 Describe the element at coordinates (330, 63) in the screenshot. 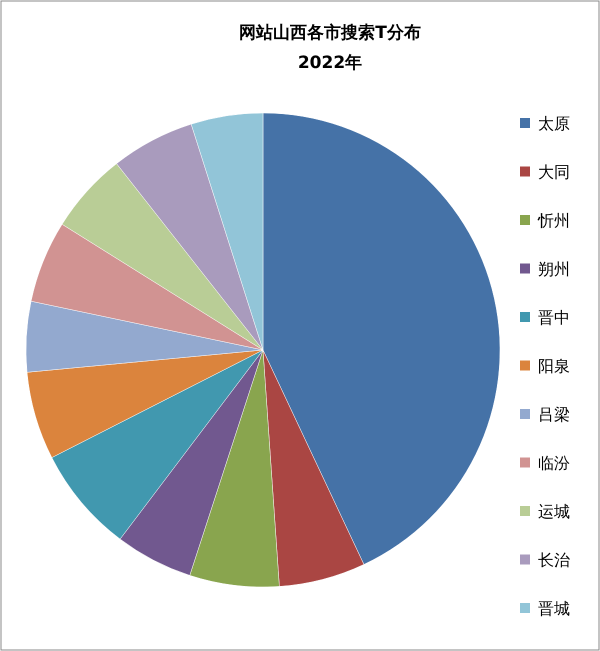

I see `chart-subtitle: 2022年` at that location.